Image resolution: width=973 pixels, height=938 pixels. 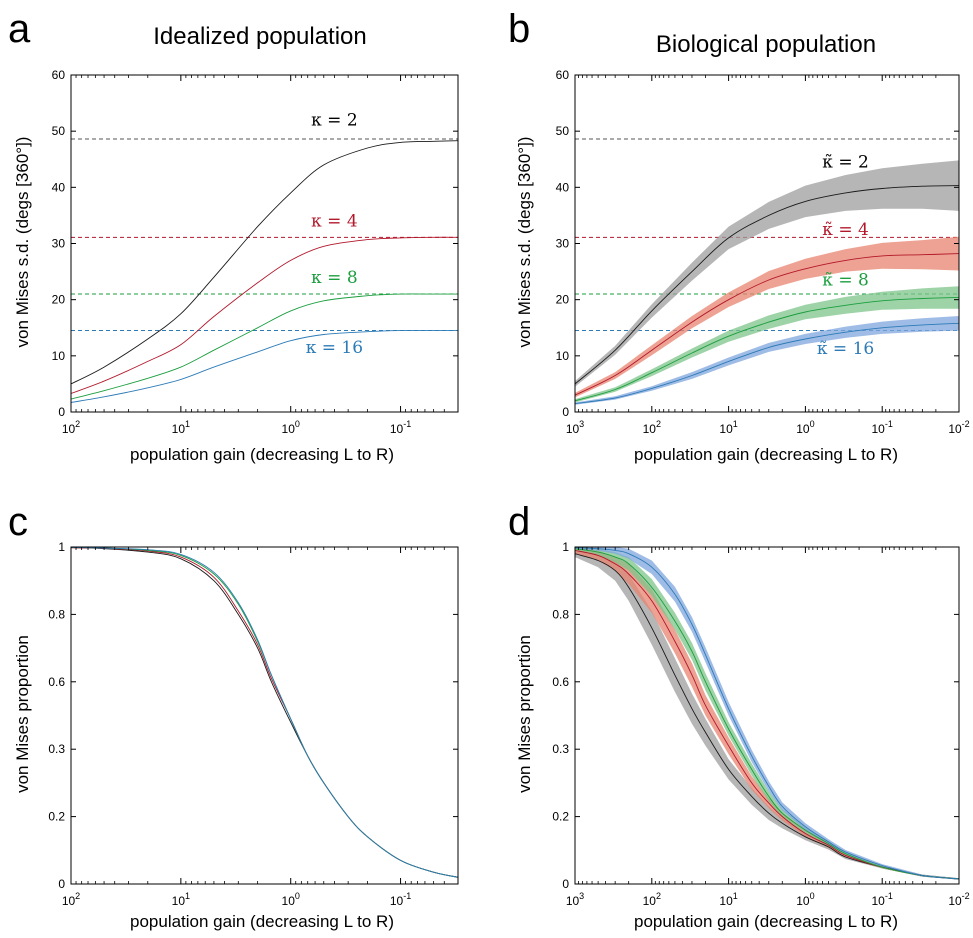 What do you see at coordinates (560, 817) in the screenshot?
I see `y-tick-label-d-1: 0.2` at bounding box center [560, 817].